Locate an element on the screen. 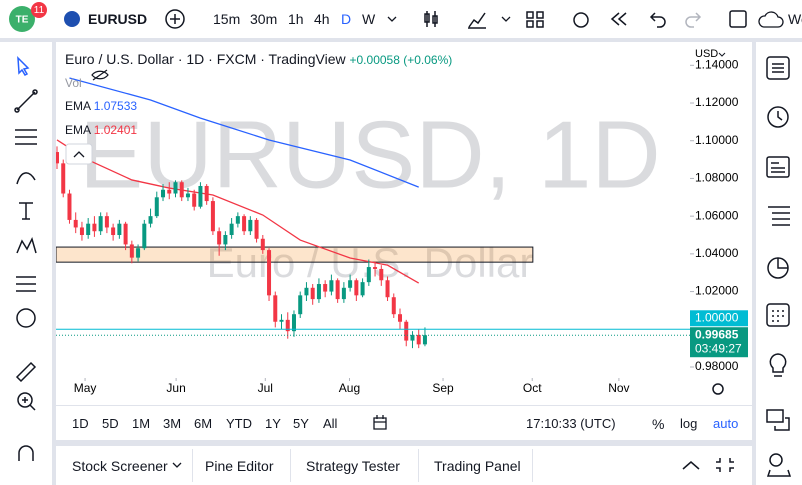  chart-type is located at coordinates (431, 19).